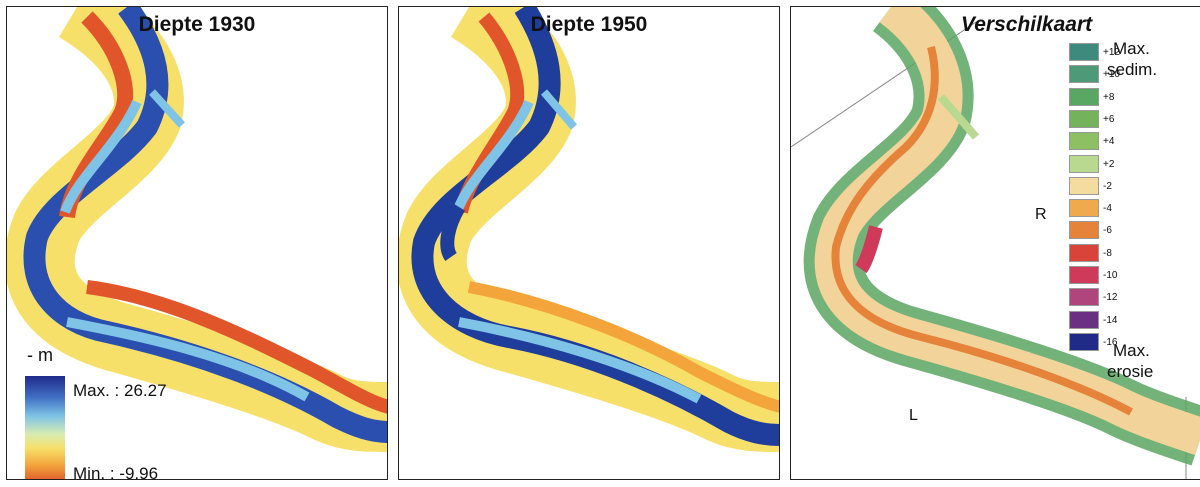 This screenshot has width=1200, height=487. I want to click on panel-title: Diepte 1930, so click(197, 24).